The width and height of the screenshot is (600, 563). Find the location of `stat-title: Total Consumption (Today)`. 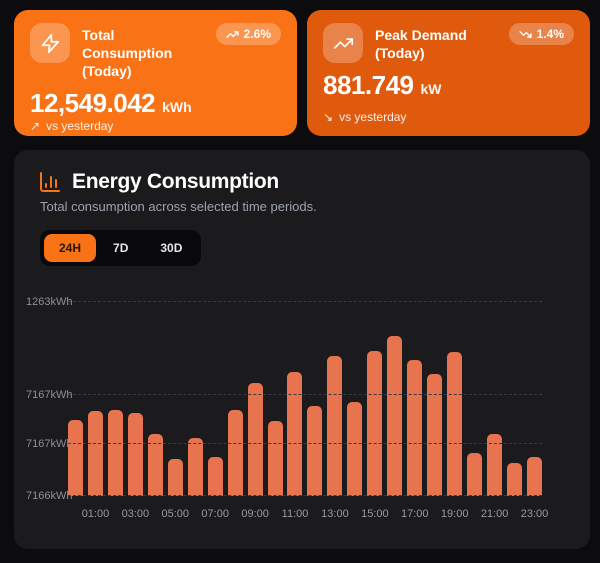

stat-title: Total Consumption (Today) is located at coordinates (127, 53).